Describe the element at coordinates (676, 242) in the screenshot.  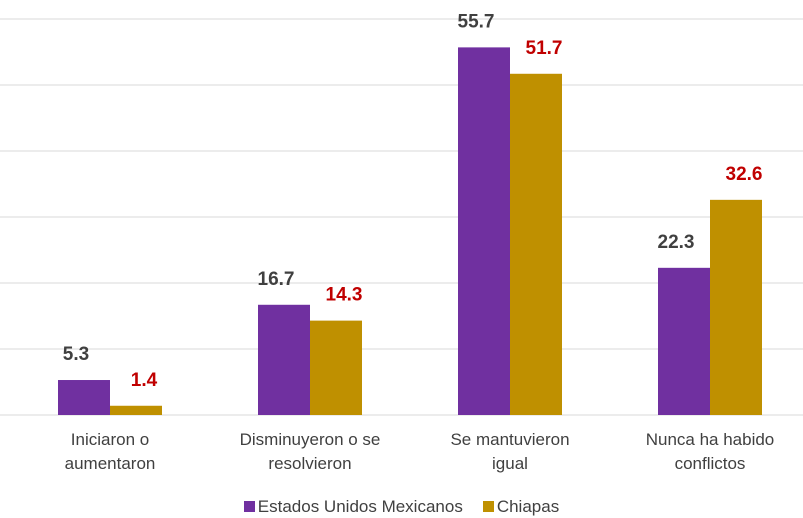
I see `data-label: 22.3` at that location.